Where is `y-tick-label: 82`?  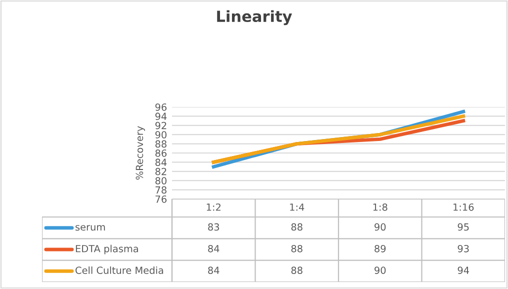
y-tick-label: 82 is located at coordinates (160, 172).